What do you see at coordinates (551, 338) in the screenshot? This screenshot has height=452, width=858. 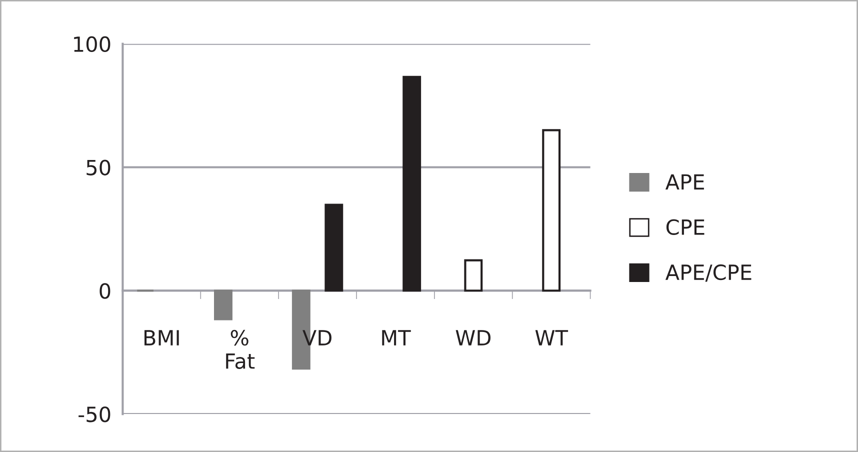 I see `x-tick-label: WT` at bounding box center [551, 338].